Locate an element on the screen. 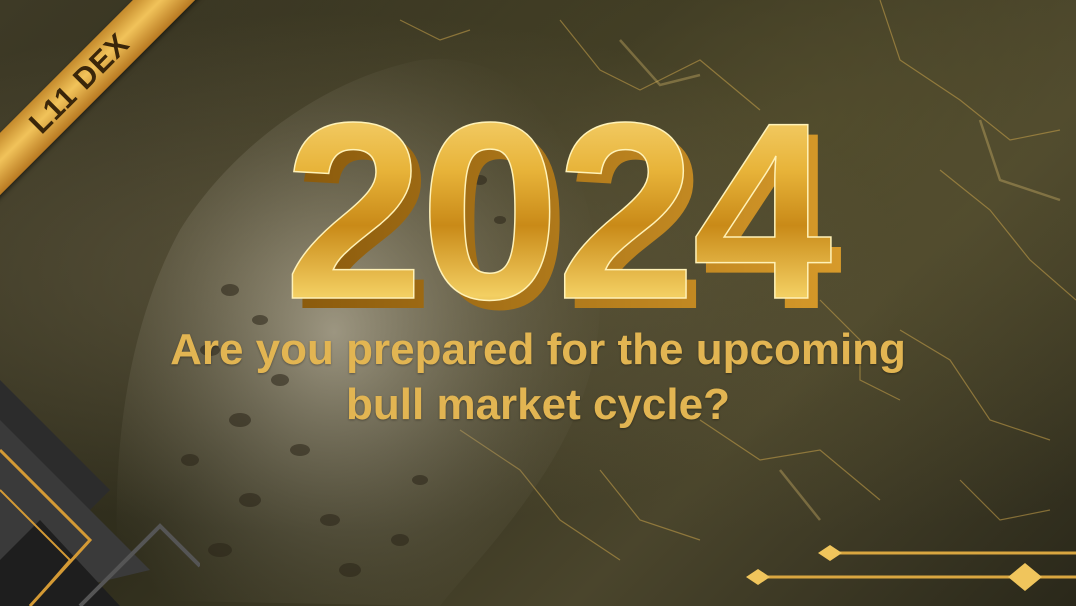 The image size is (1076, 606). gold-divider-lines-icon is located at coordinates (911, 568).